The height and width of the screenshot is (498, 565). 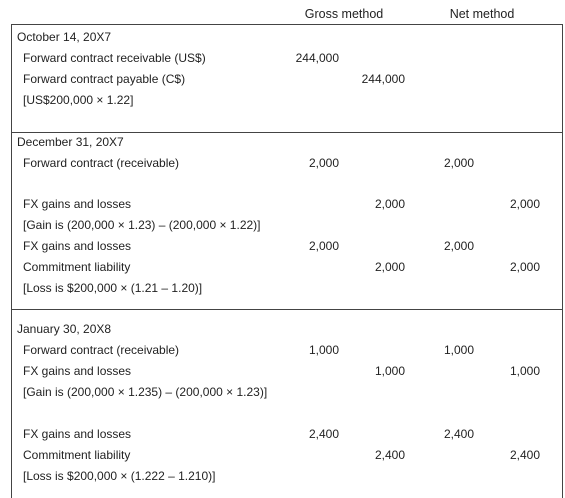 I want to click on entry-date: October 14, 20X7, so click(x=64, y=37).